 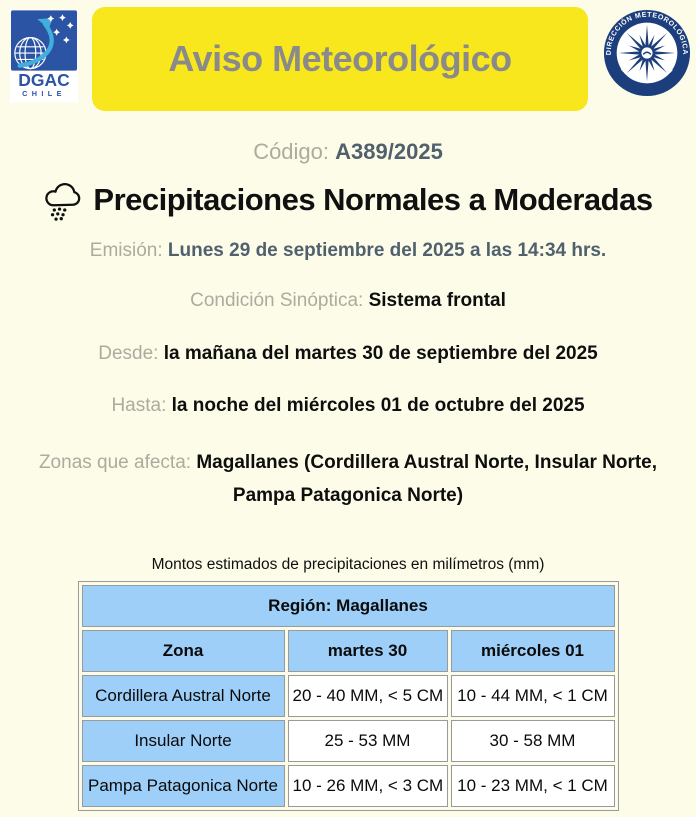 I want to click on column-header-row: Zona martes 30 miércoles 01, so click(x=348, y=651).